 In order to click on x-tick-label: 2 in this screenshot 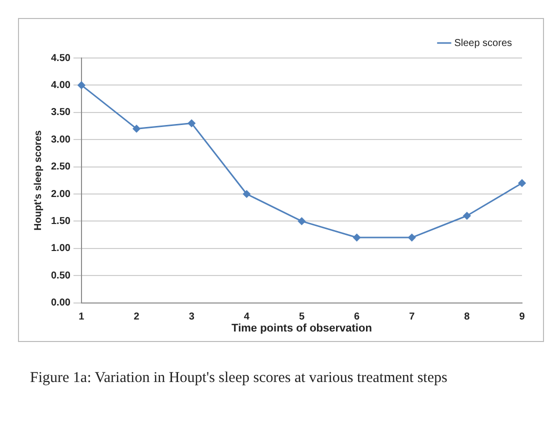, I will do `click(137, 317)`.